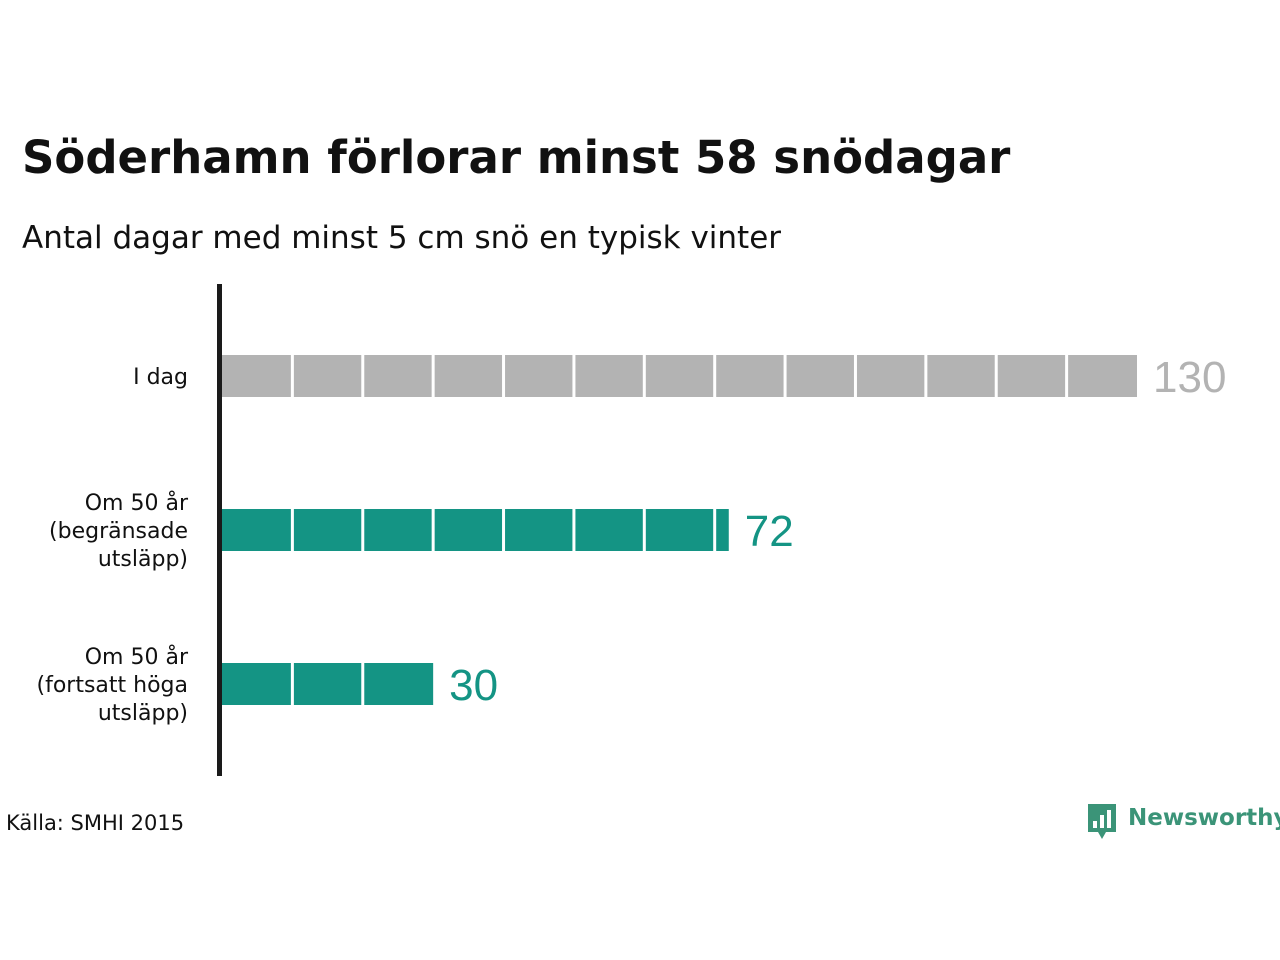 The height and width of the screenshot is (960, 1280). What do you see at coordinates (473, 685) in the screenshot?
I see `value-label: 30` at bounding box center [473, 685].